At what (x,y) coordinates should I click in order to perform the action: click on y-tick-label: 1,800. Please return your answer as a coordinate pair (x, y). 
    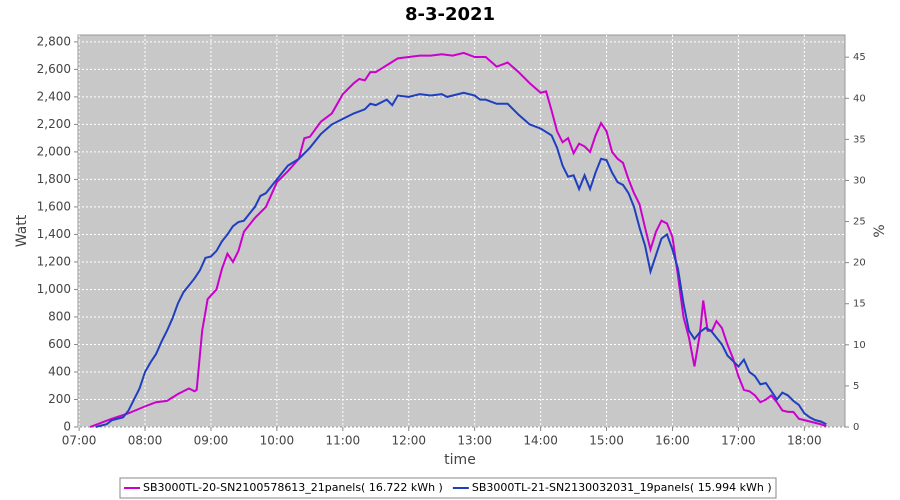
    Looking at the image, I should click on (54, 179).